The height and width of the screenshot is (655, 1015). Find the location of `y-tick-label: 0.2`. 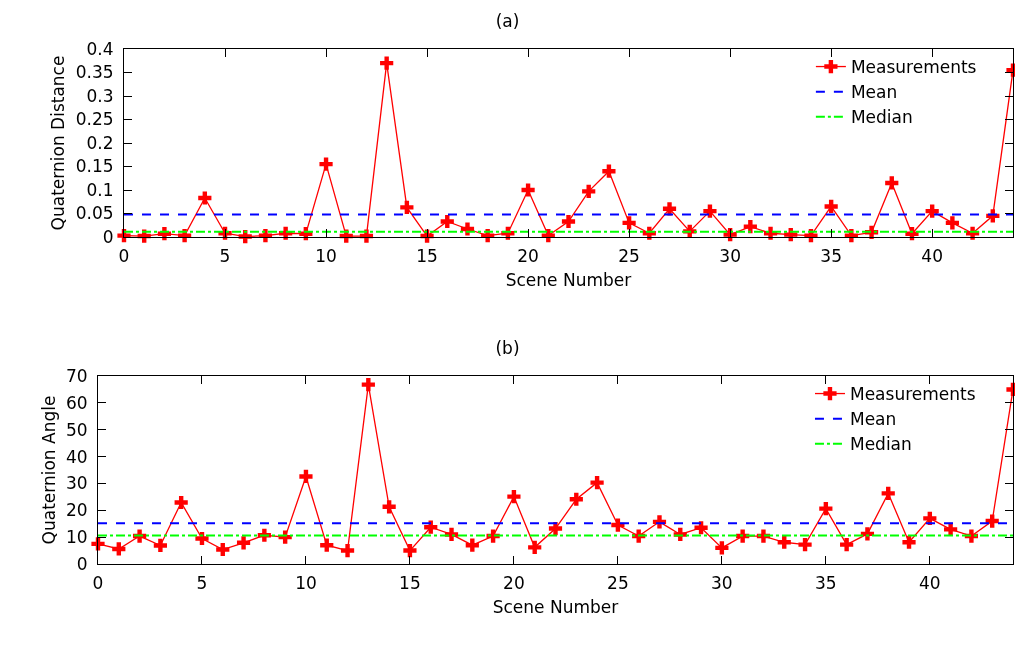

y-tick-label: 0.2 is located at coordinates (100, 142).